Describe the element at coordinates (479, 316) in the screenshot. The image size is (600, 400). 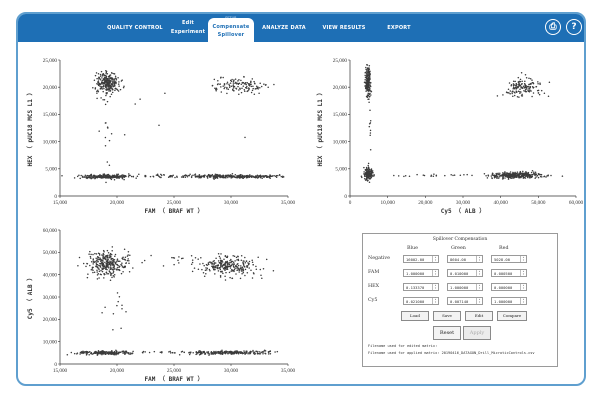
I see `edit-button: Edit` at that location.